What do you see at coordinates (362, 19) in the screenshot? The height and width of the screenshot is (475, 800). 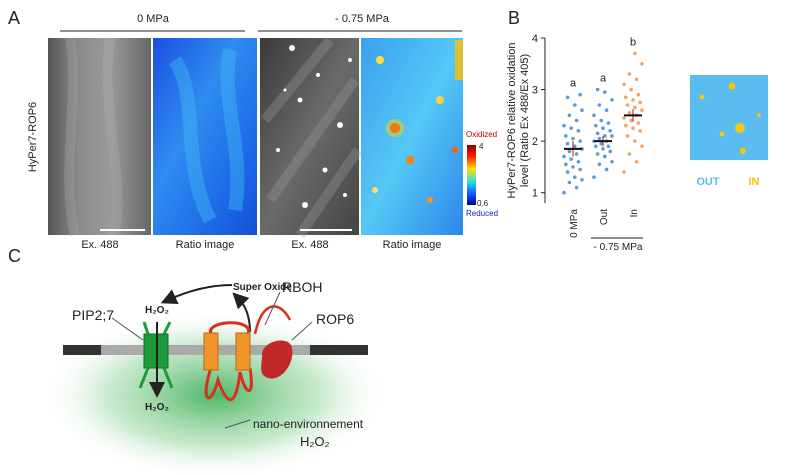 I see `condition-label: - 0.75 MPa` at bounding box center [362, 19].